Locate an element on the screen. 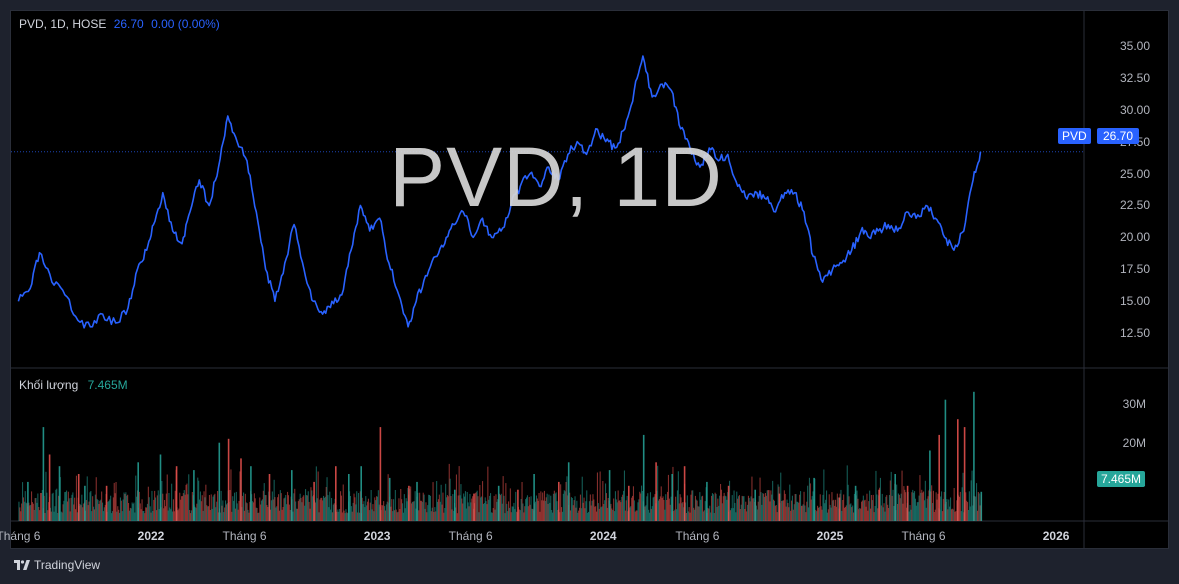 The height and width of the screenshot is (584, 1179). time-tick-label: 2023 is located at coordinates (377, 536).